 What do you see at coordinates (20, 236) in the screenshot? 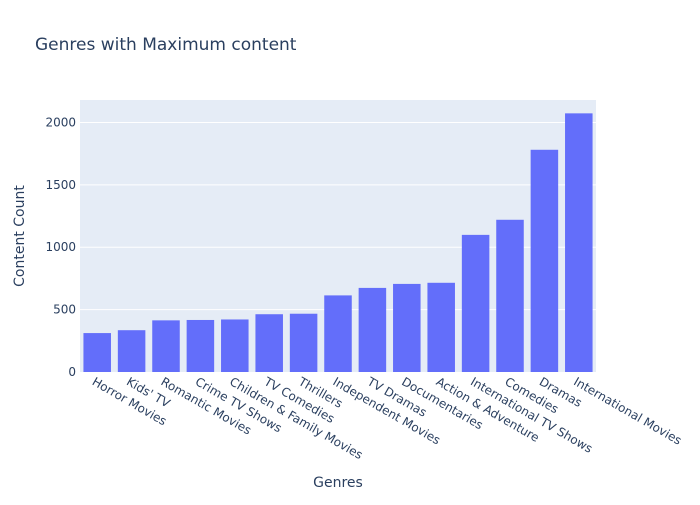
I see `y-axis-title: Content Count` at bounding box center [20, 236].